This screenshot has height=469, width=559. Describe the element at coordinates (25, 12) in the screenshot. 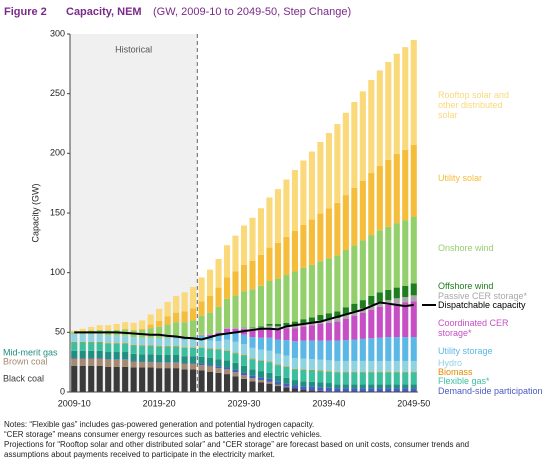

I see `figure-label: Figure 2` at that location.